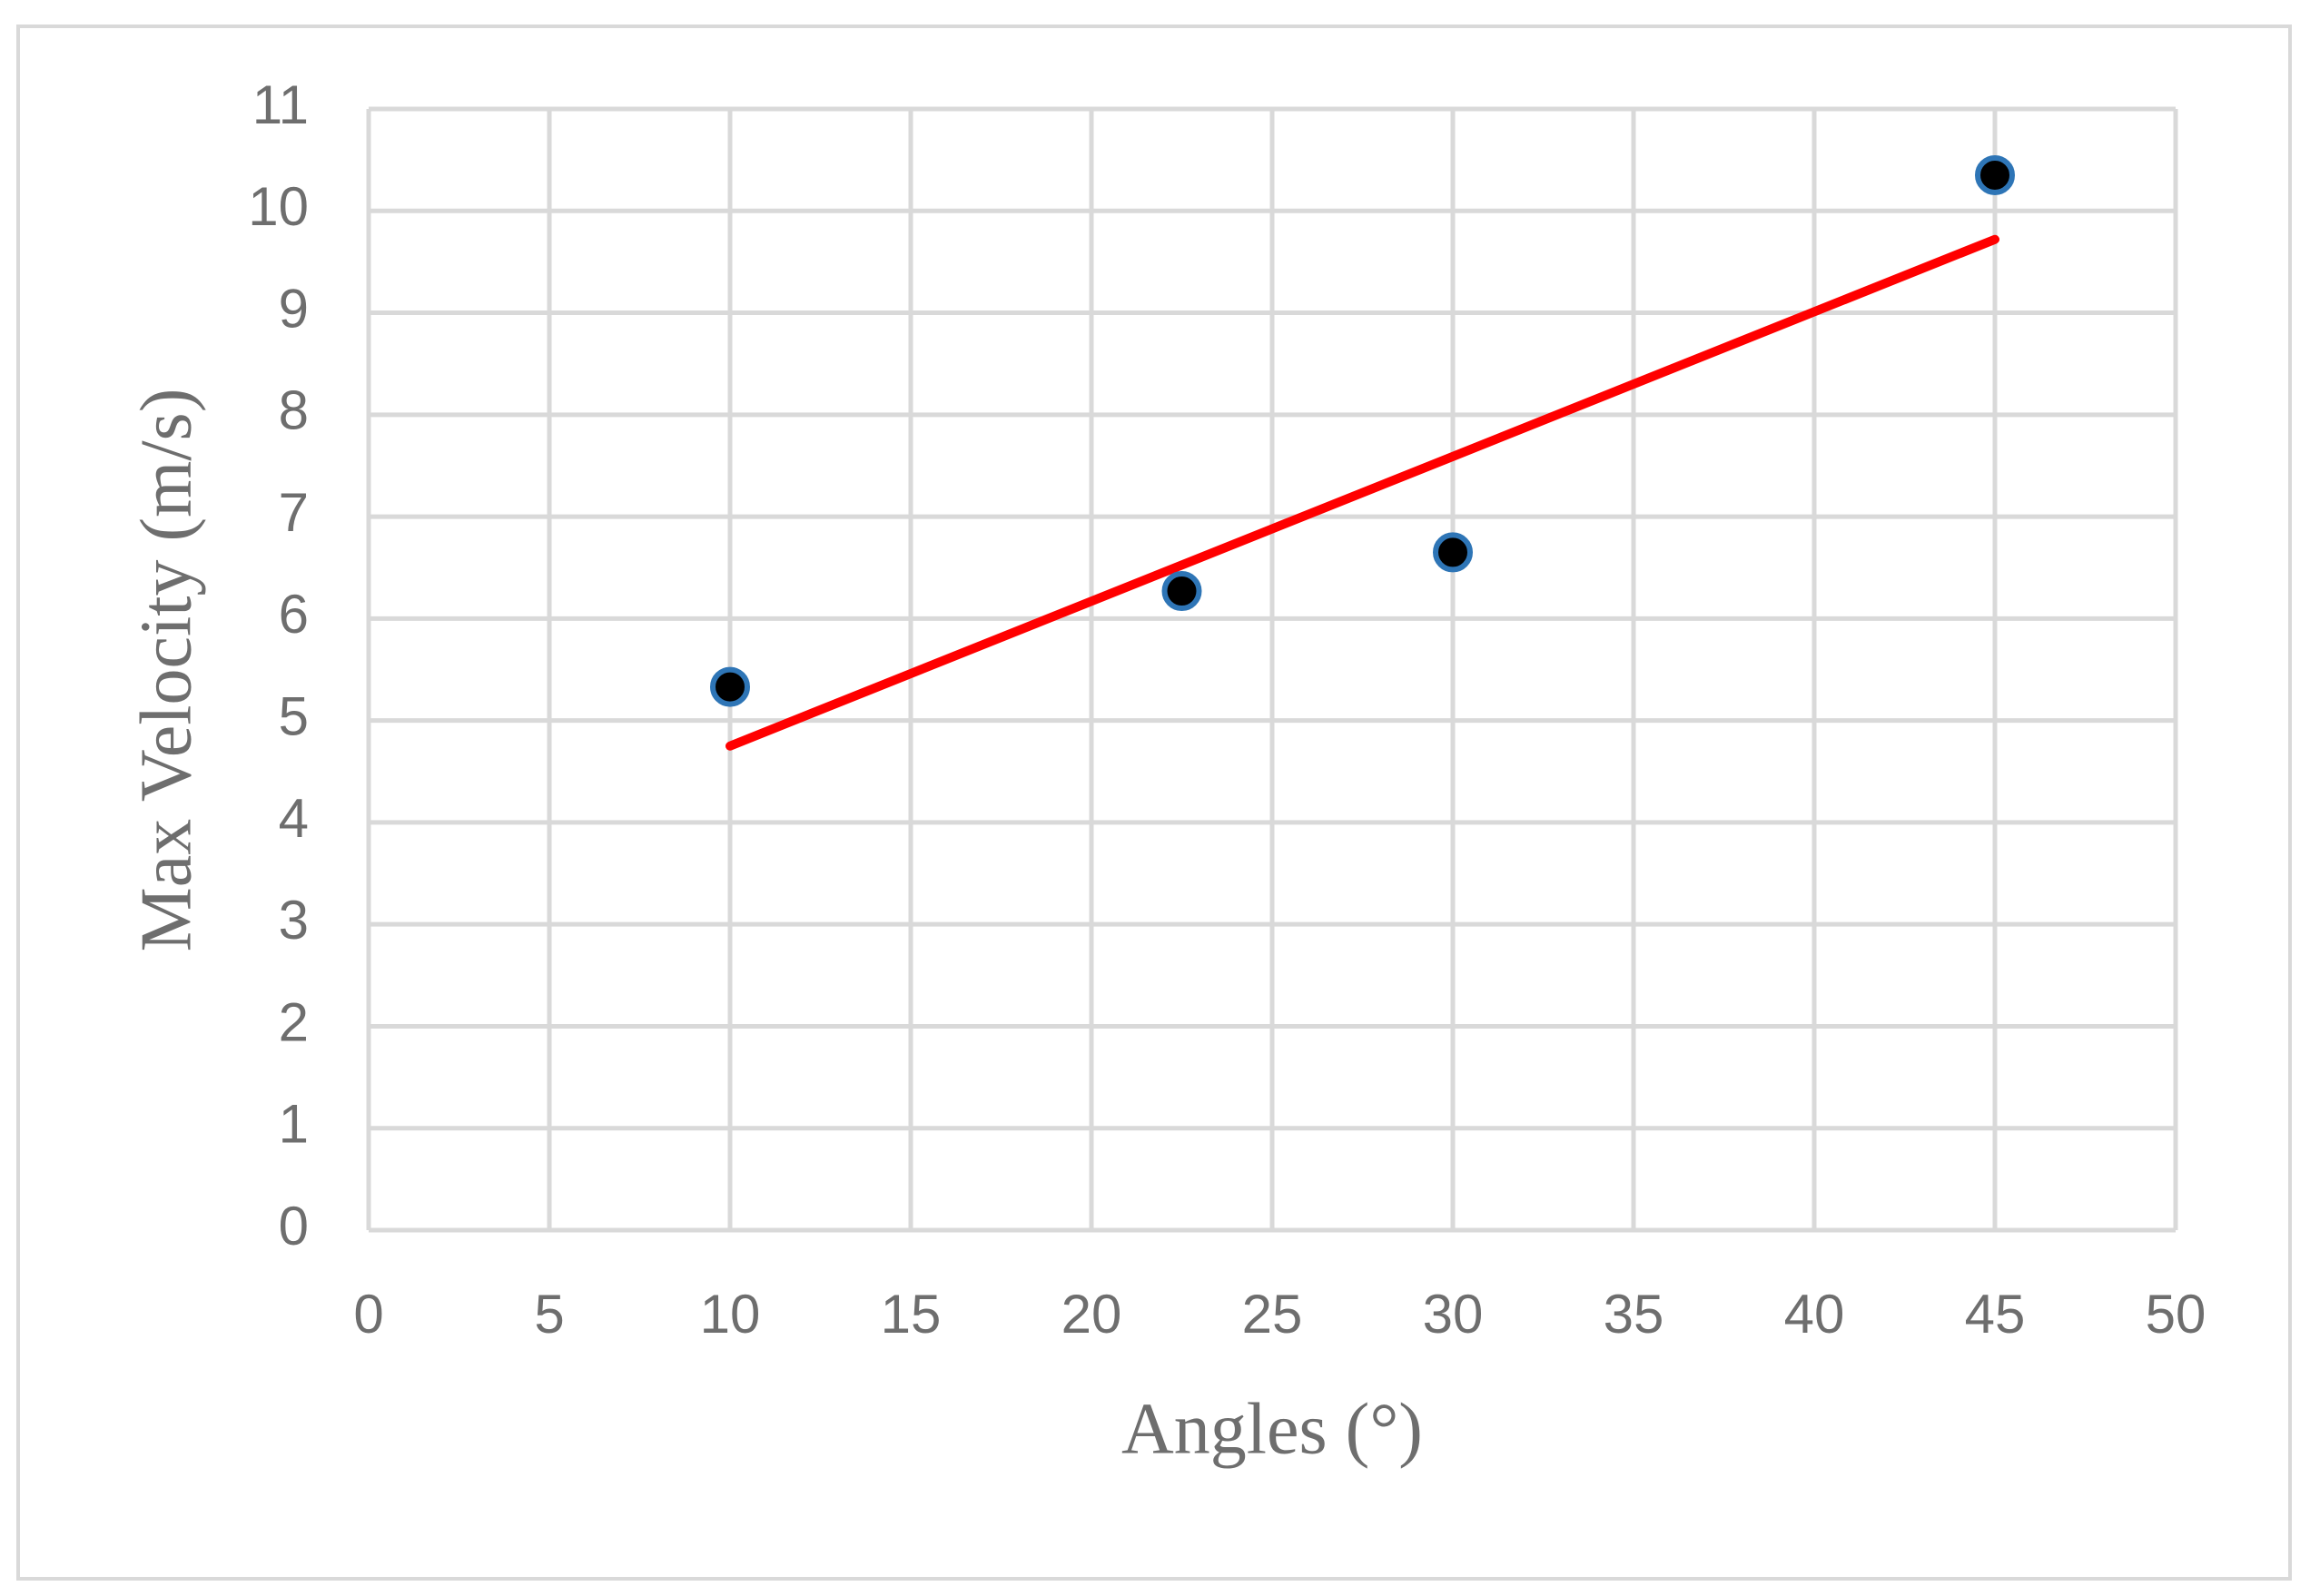  What do you see at coordinates (294, 920) in the screenshot?
I see `y-tick-label: 3` at bounding box center [294, 920].